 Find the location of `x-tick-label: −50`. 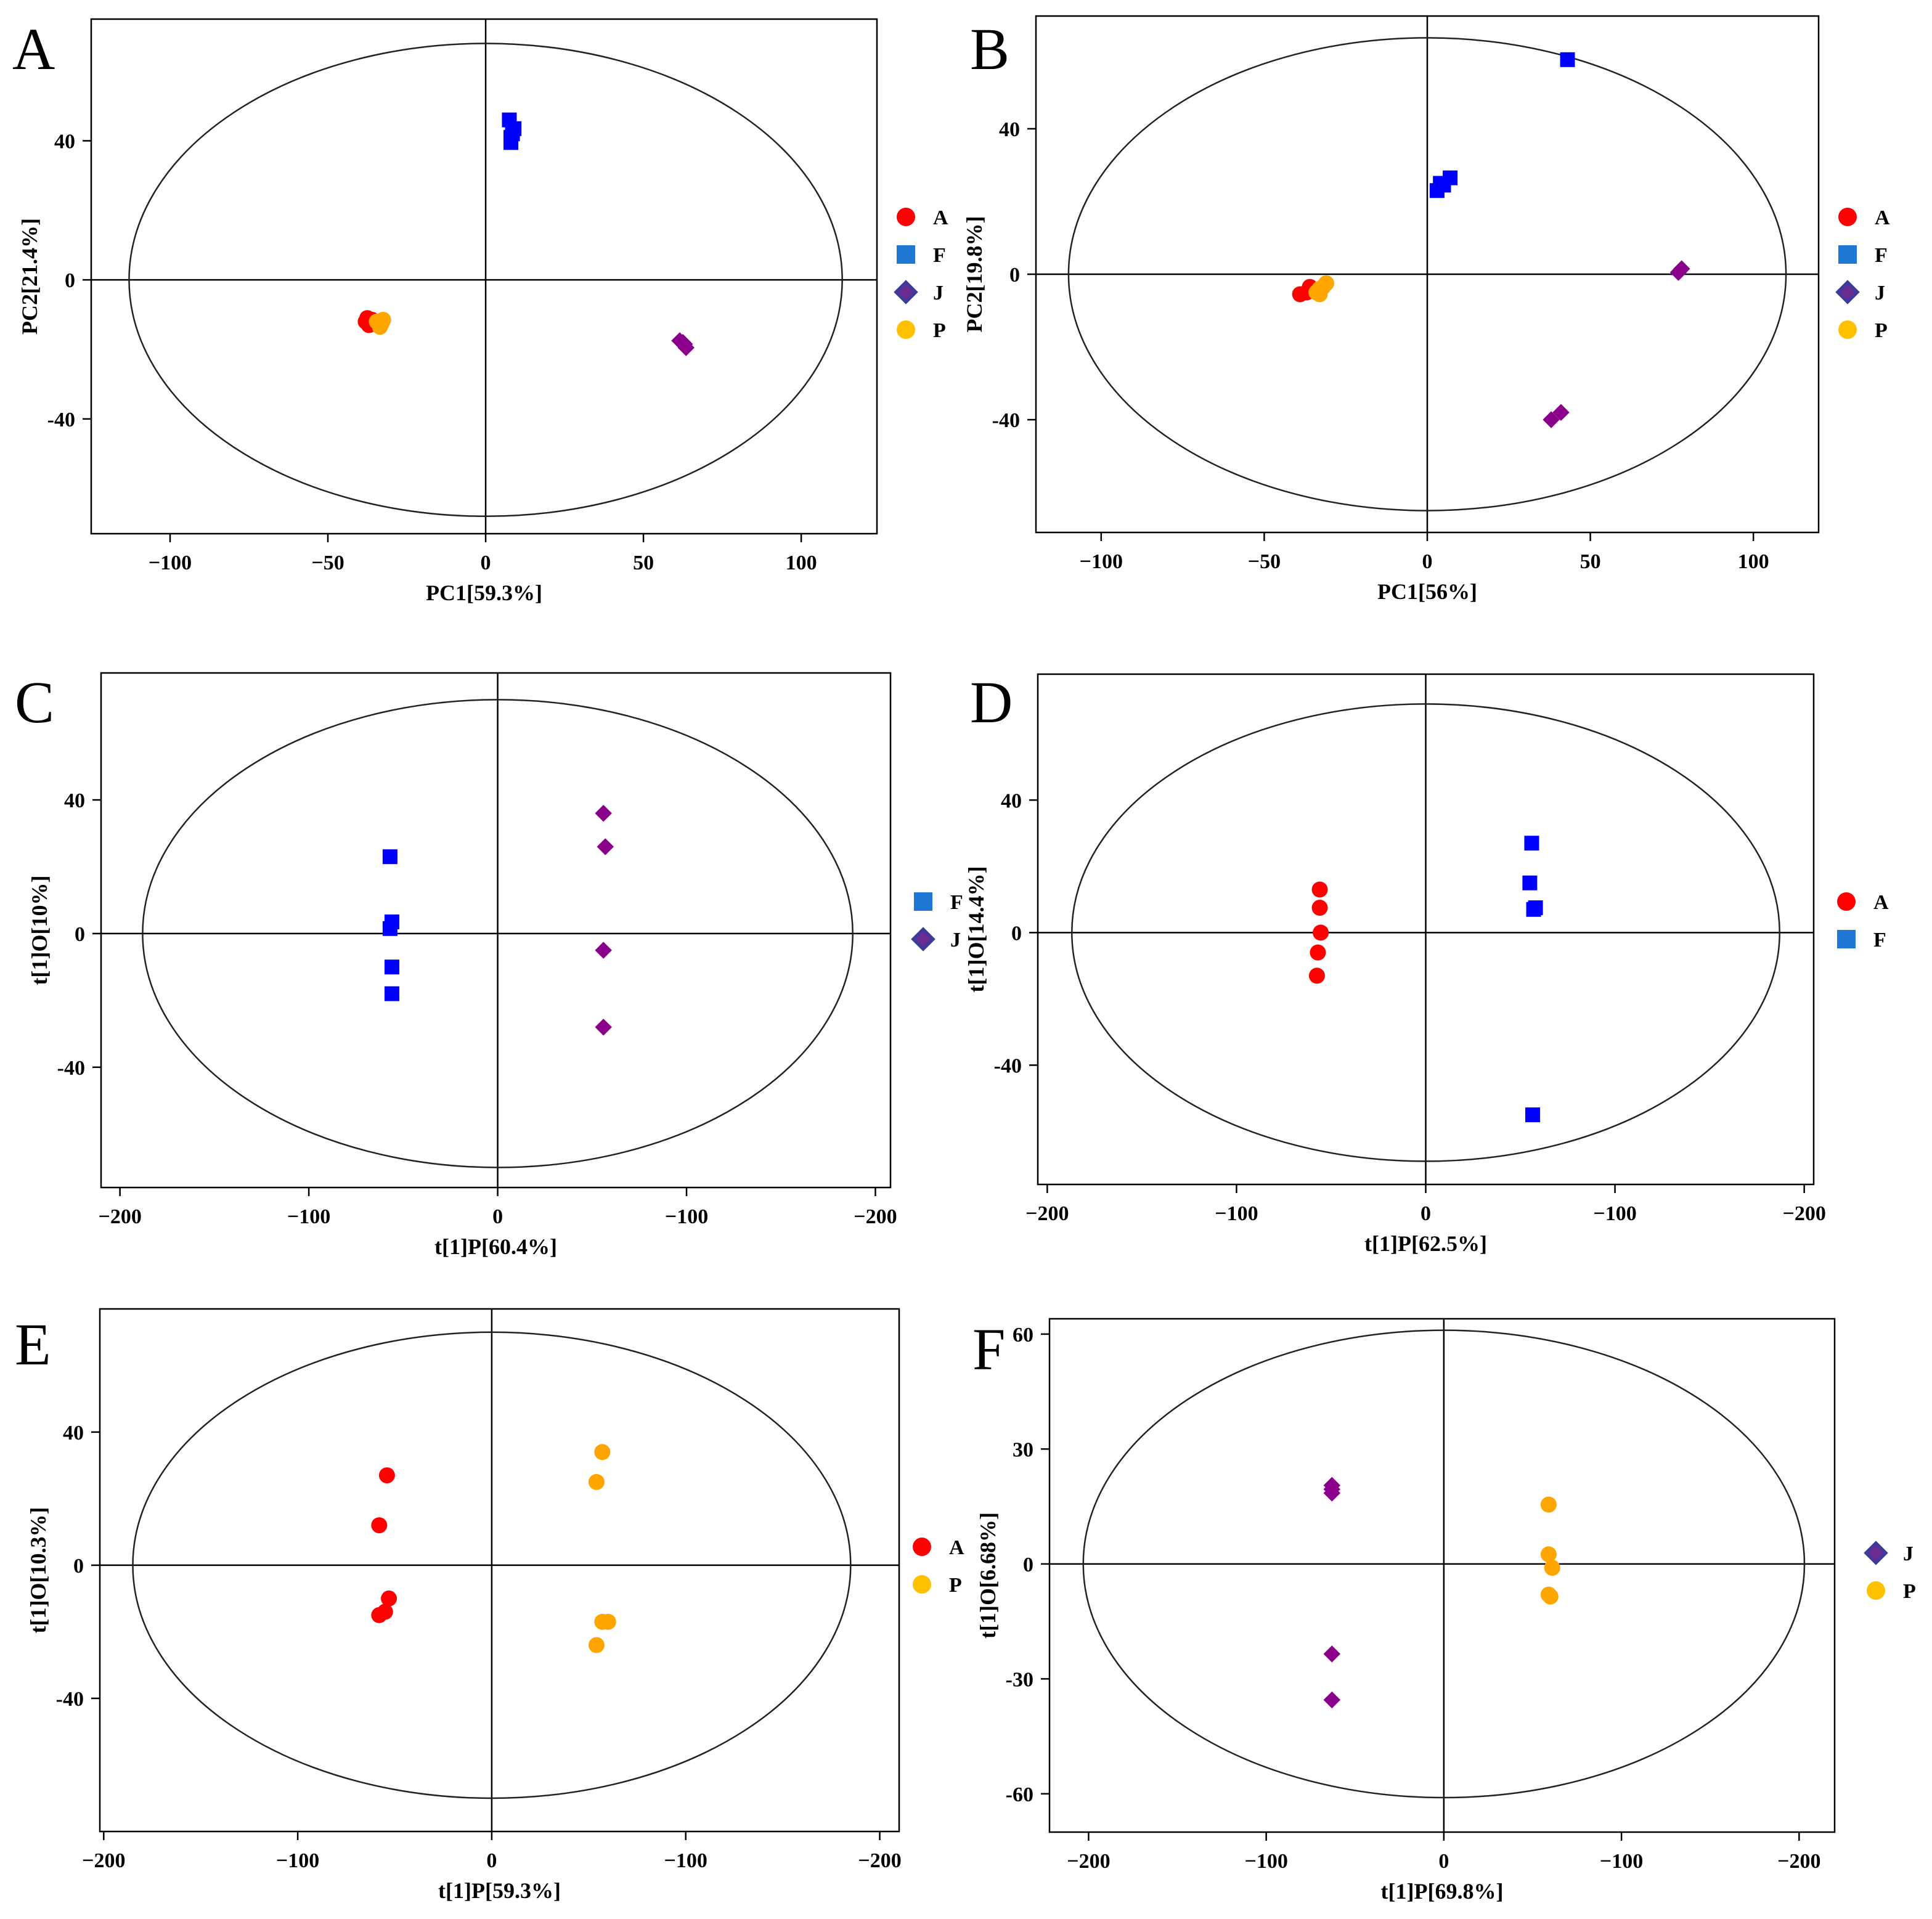

x-tick-label: −50 is located at coordinates (327, 563).